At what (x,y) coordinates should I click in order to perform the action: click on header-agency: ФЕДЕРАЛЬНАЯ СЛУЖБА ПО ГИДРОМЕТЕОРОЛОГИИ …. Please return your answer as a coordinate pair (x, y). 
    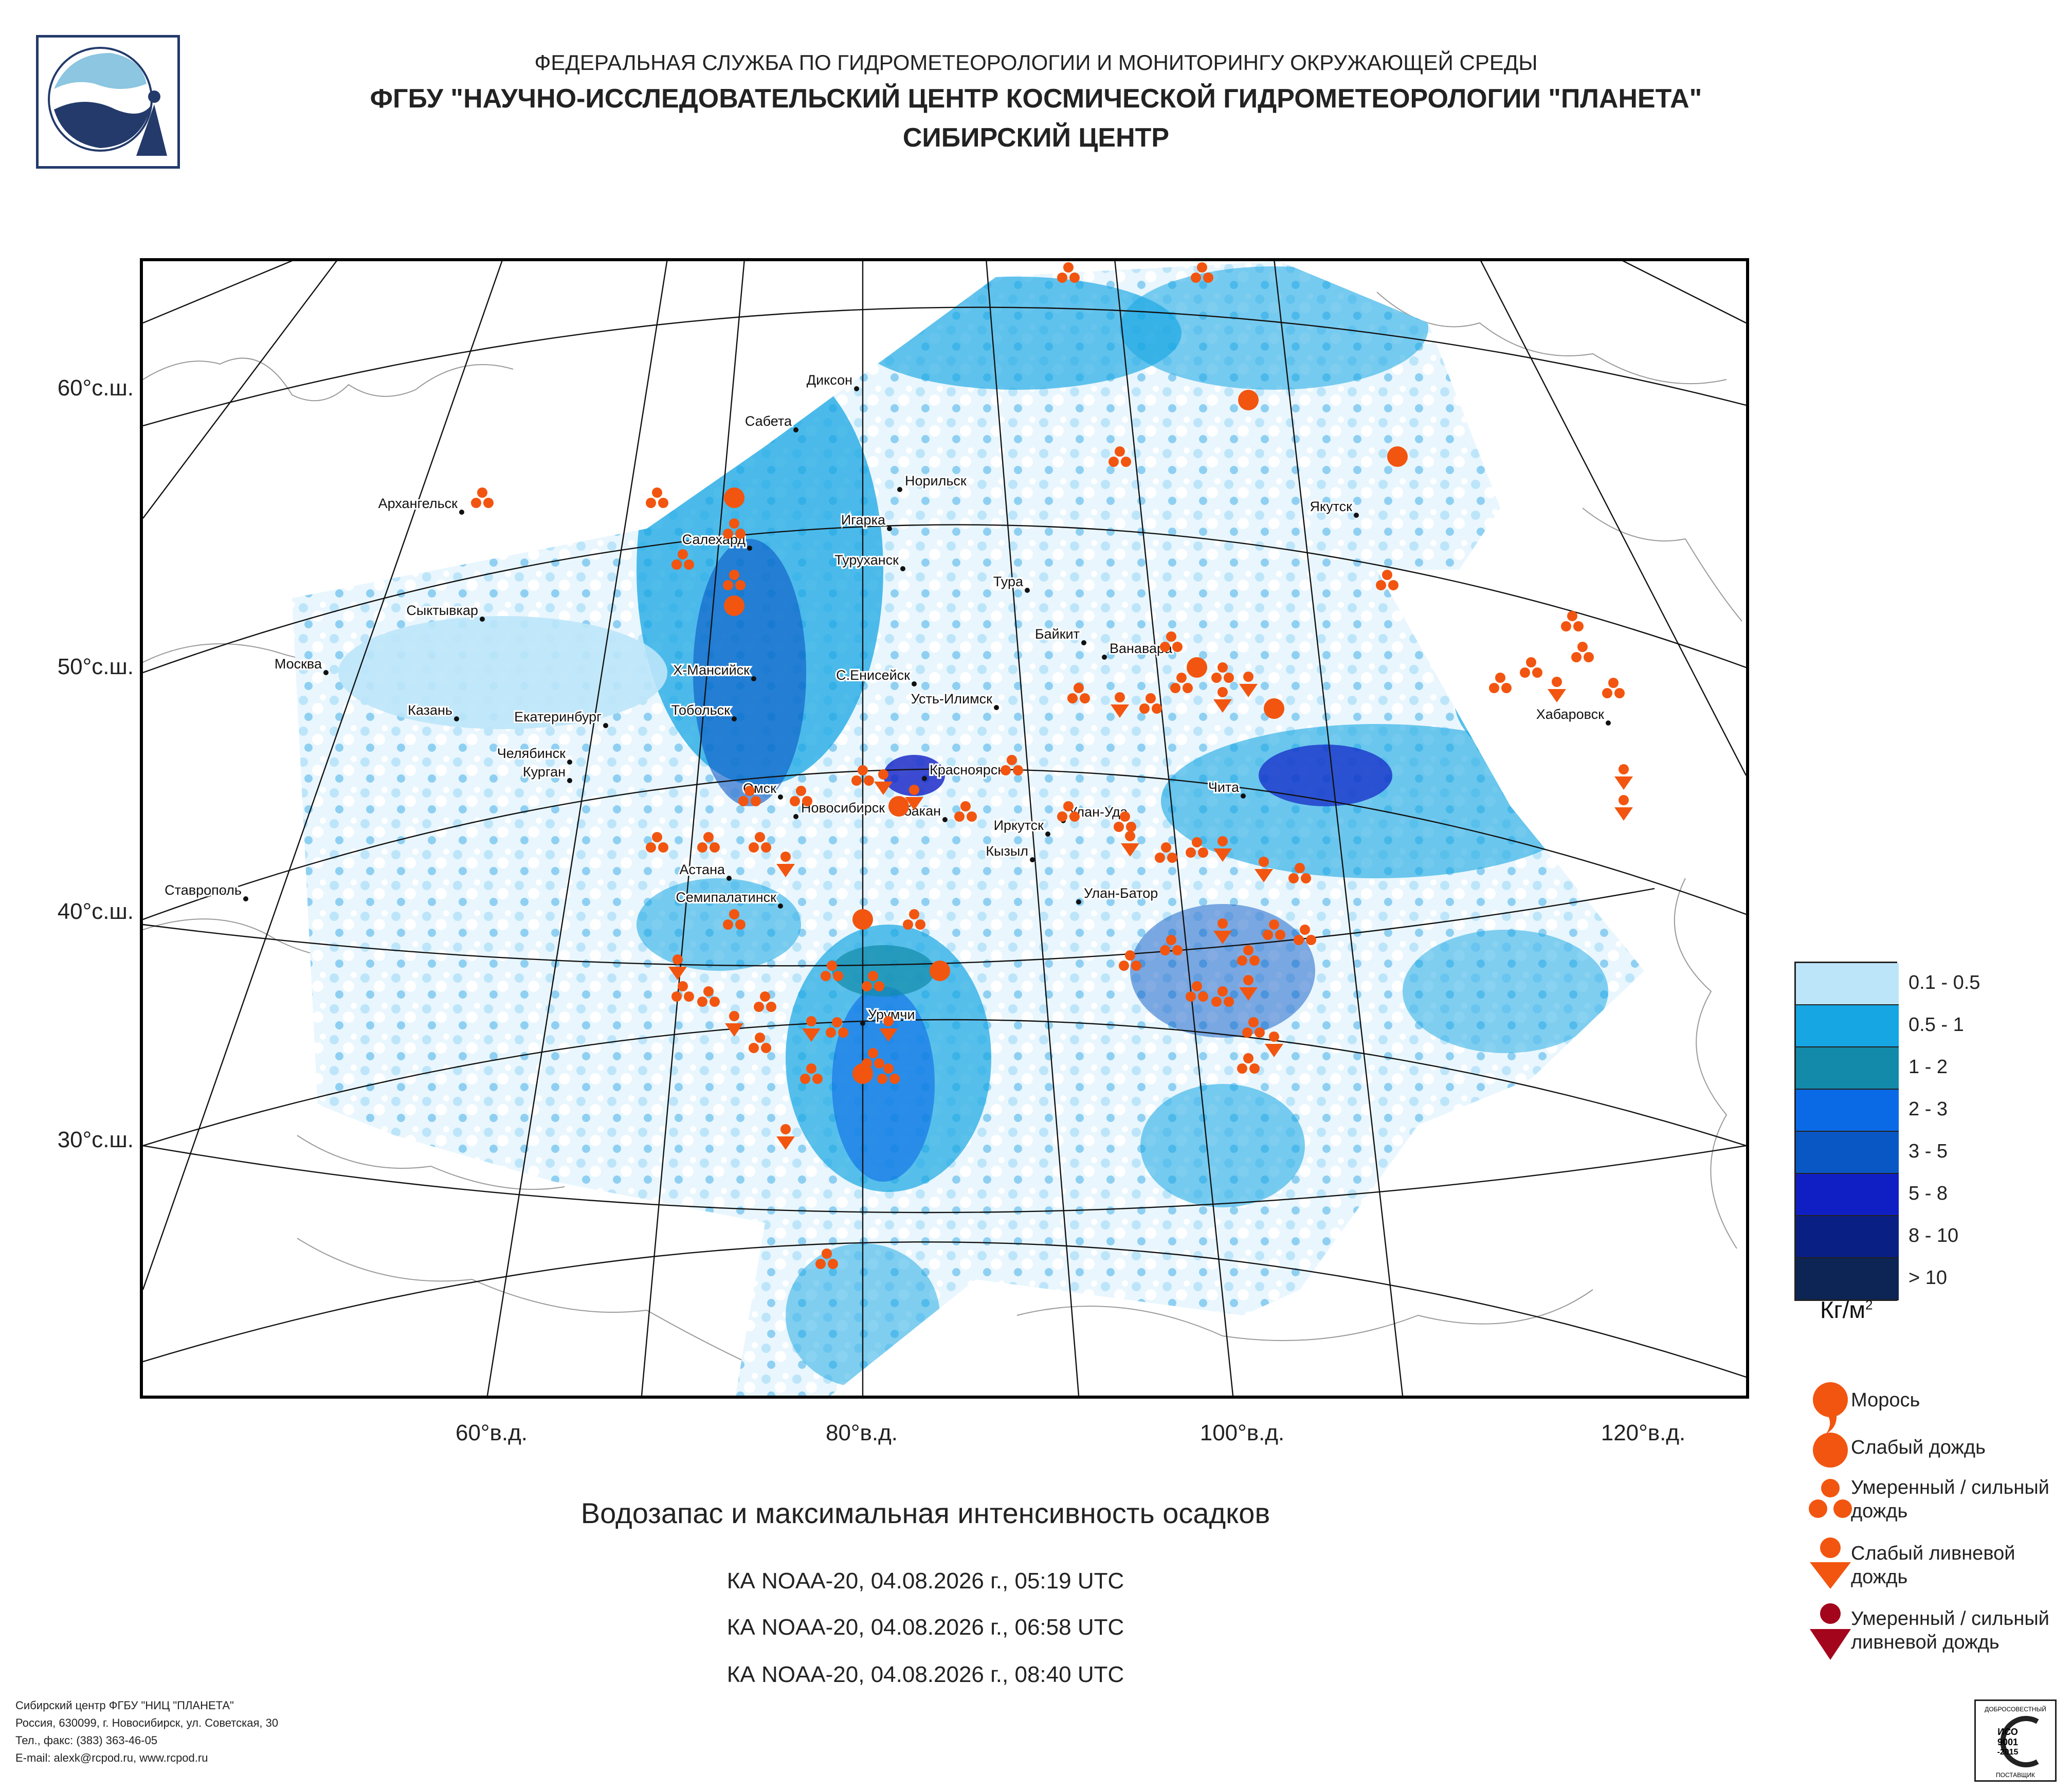
    Looking at the image, I should click on (1036, 63).